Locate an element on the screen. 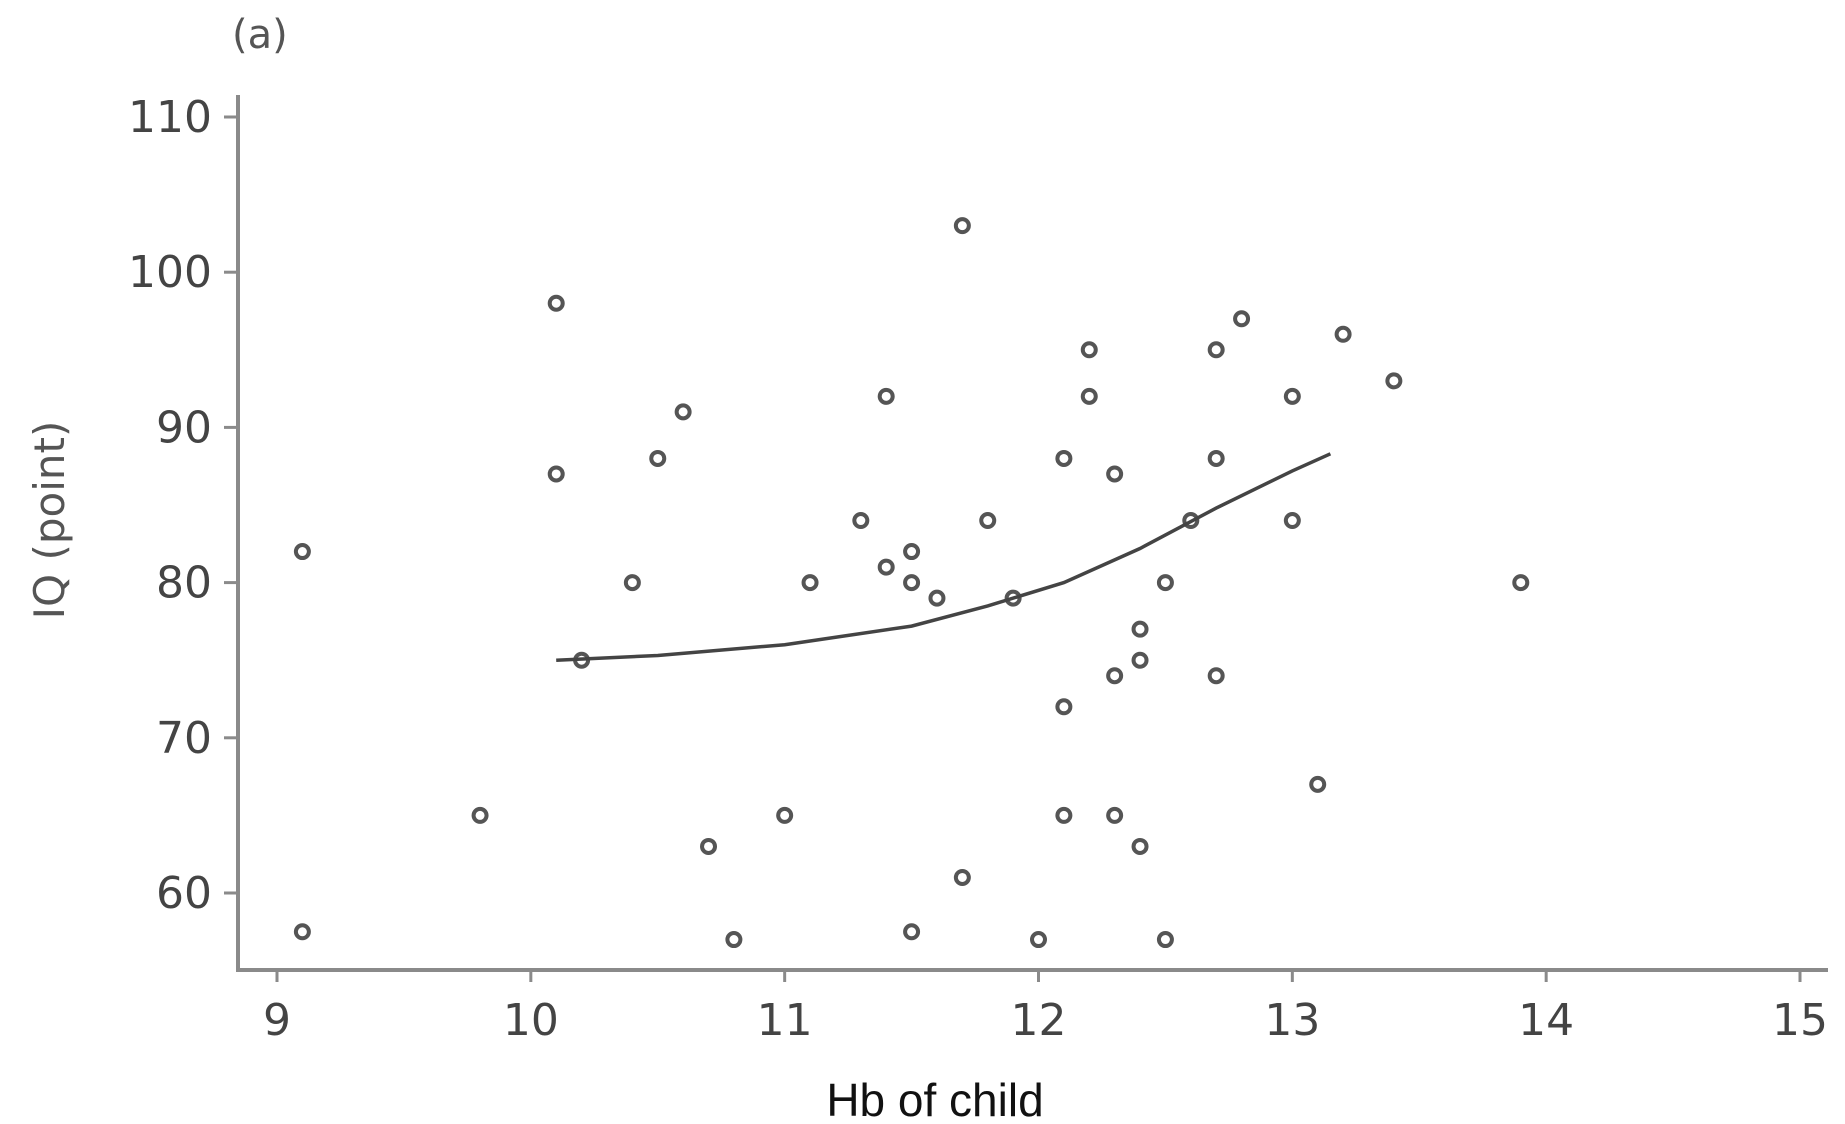 The image size is (1845, 1124). x-tick-label: 13 is located at coordinates (1292, 1020).